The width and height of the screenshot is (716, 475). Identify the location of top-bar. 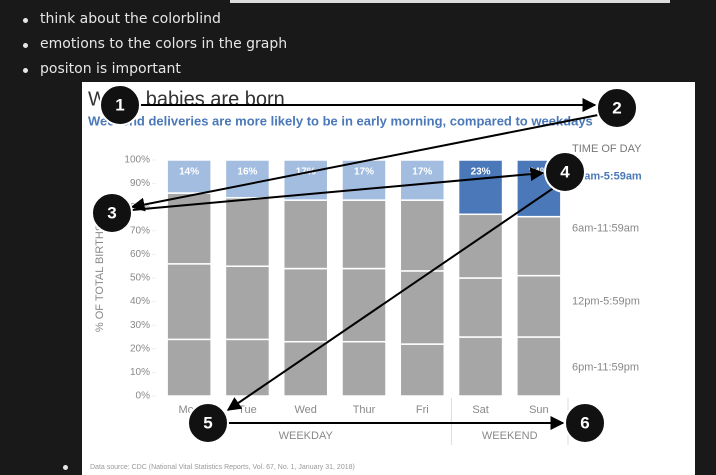
(450, 1).